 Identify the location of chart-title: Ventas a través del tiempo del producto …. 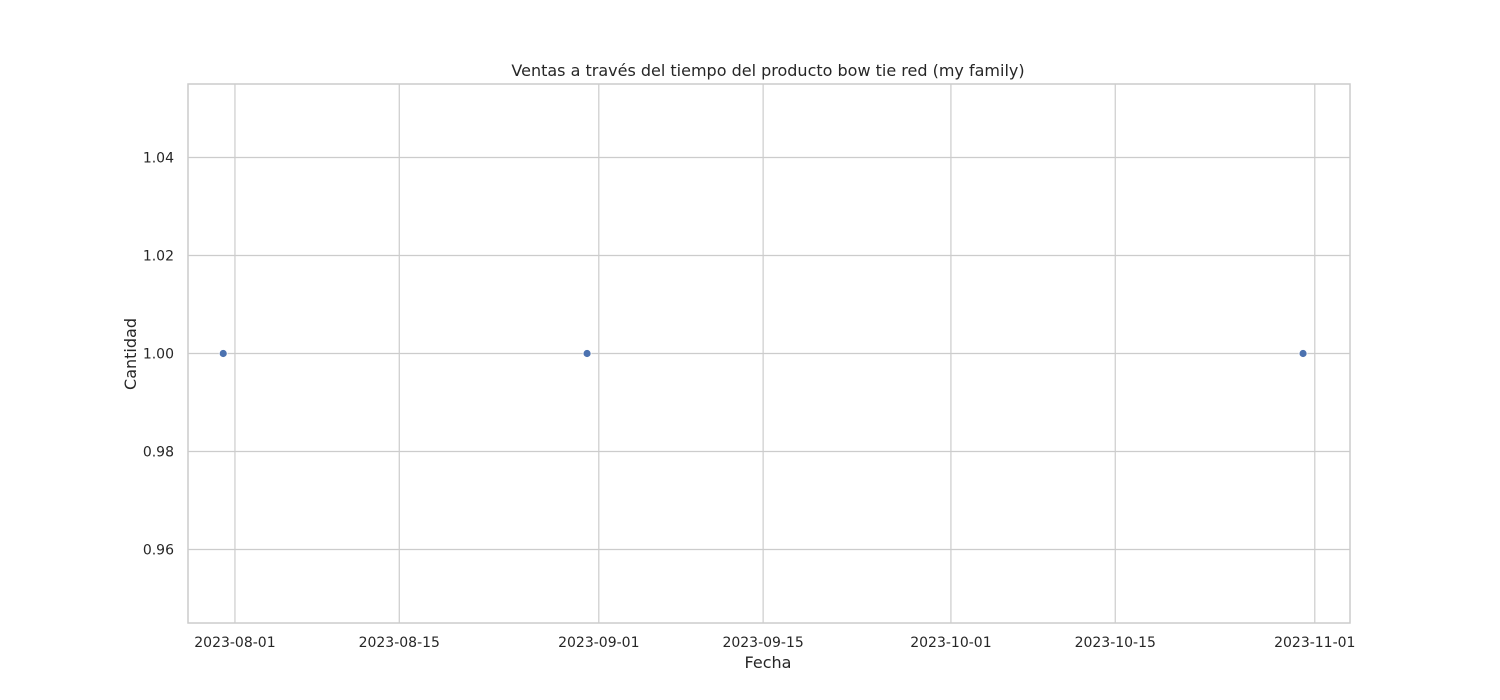
(767, 70).